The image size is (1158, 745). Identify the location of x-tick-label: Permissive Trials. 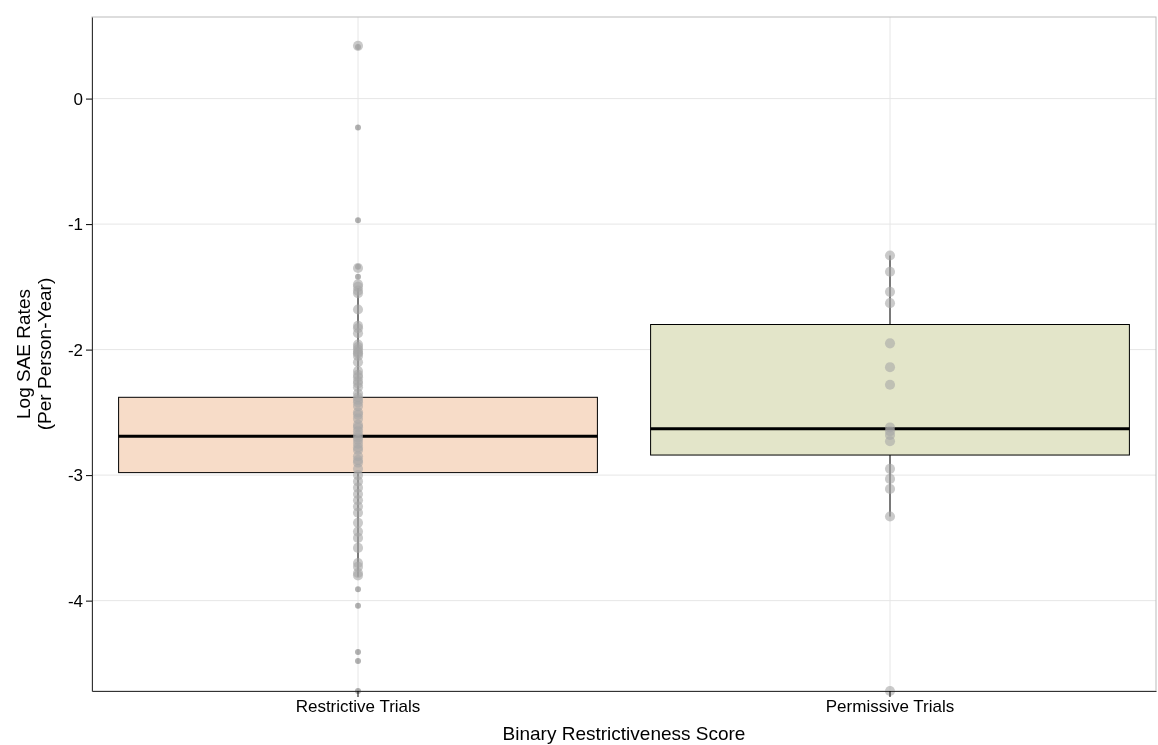
(890, 707).